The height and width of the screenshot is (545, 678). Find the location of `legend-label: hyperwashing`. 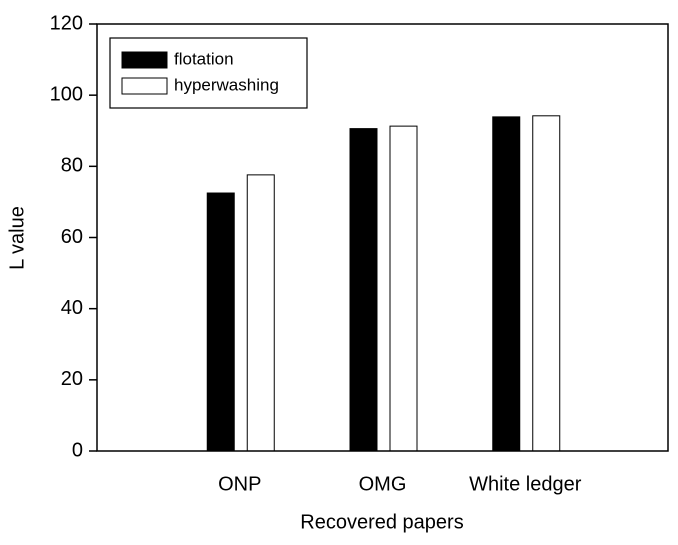

legend-label: hyperwashing is located at coordinates (226, 84).